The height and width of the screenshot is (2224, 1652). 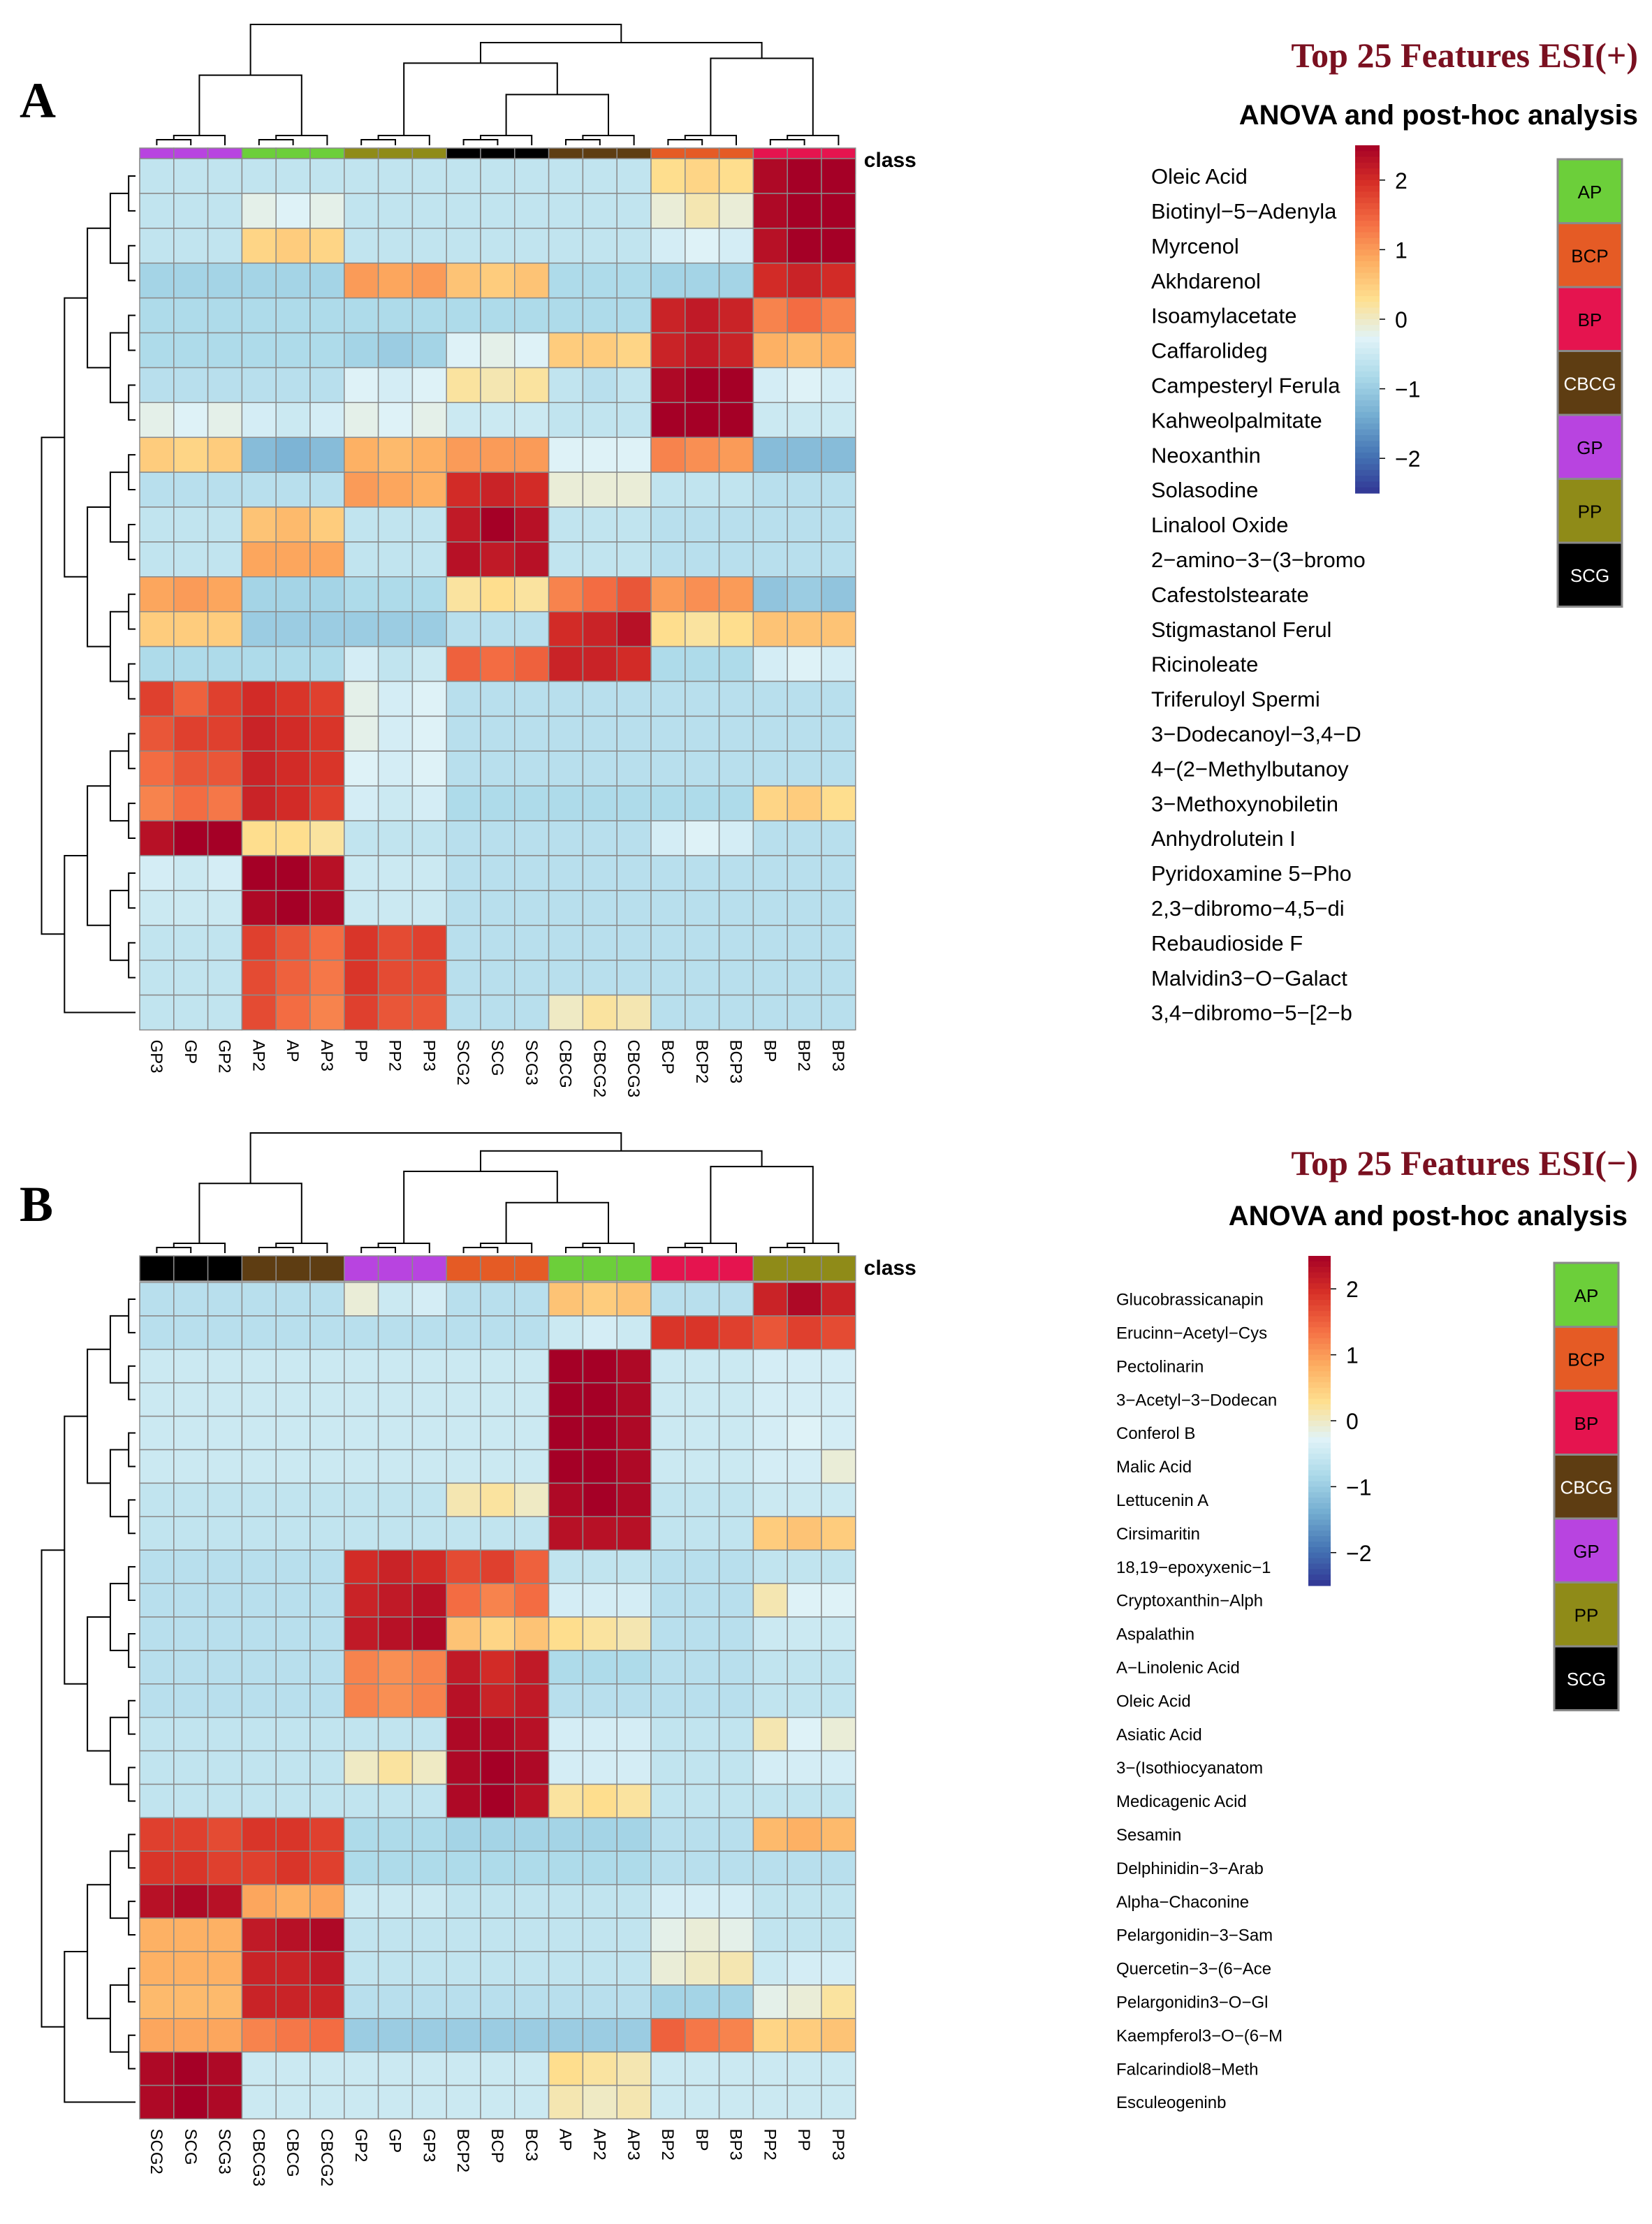 What do you see at coordinates (156, 1057) in the screenshot?
I see `column-label: GP3` at bounding box center [156, 1057].